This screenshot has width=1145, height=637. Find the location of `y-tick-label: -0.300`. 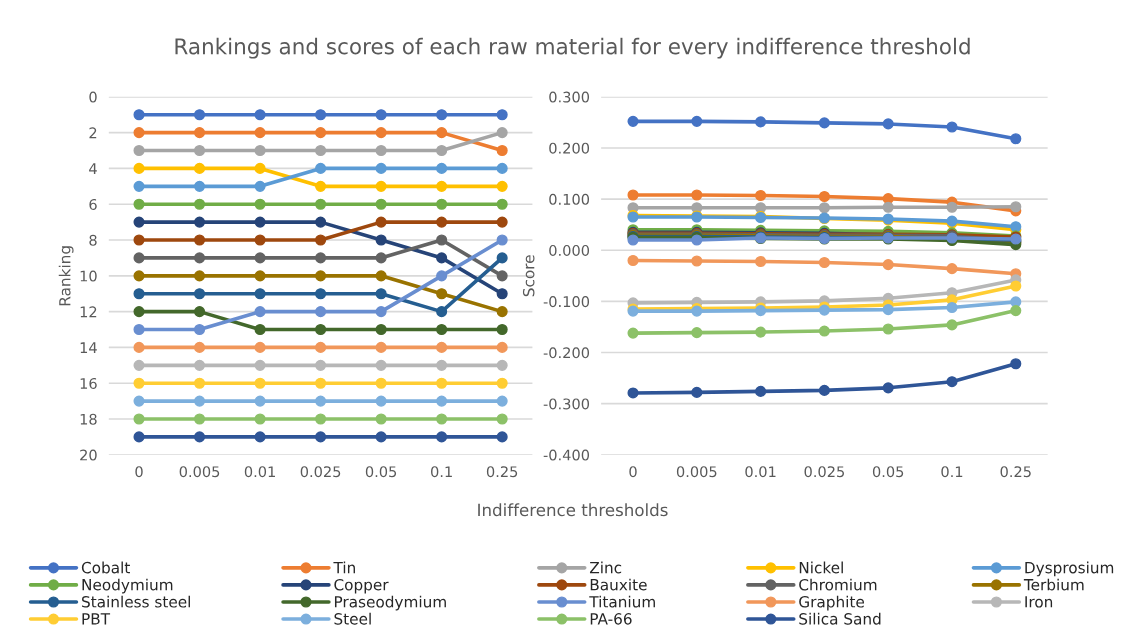

y-tick-label: -0.300 is located at coordinates (566, 404).